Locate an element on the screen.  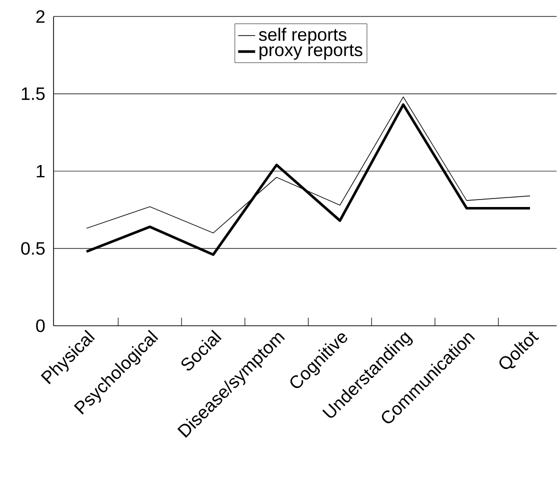
y-tick-label: 0.5 is located at coordinates (33, 248).